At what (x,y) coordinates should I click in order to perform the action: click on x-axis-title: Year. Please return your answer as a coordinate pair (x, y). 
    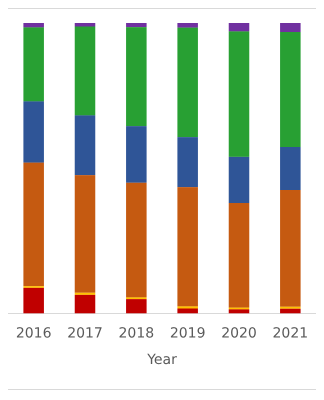
    Looking at the image, I should click on (162, 360).